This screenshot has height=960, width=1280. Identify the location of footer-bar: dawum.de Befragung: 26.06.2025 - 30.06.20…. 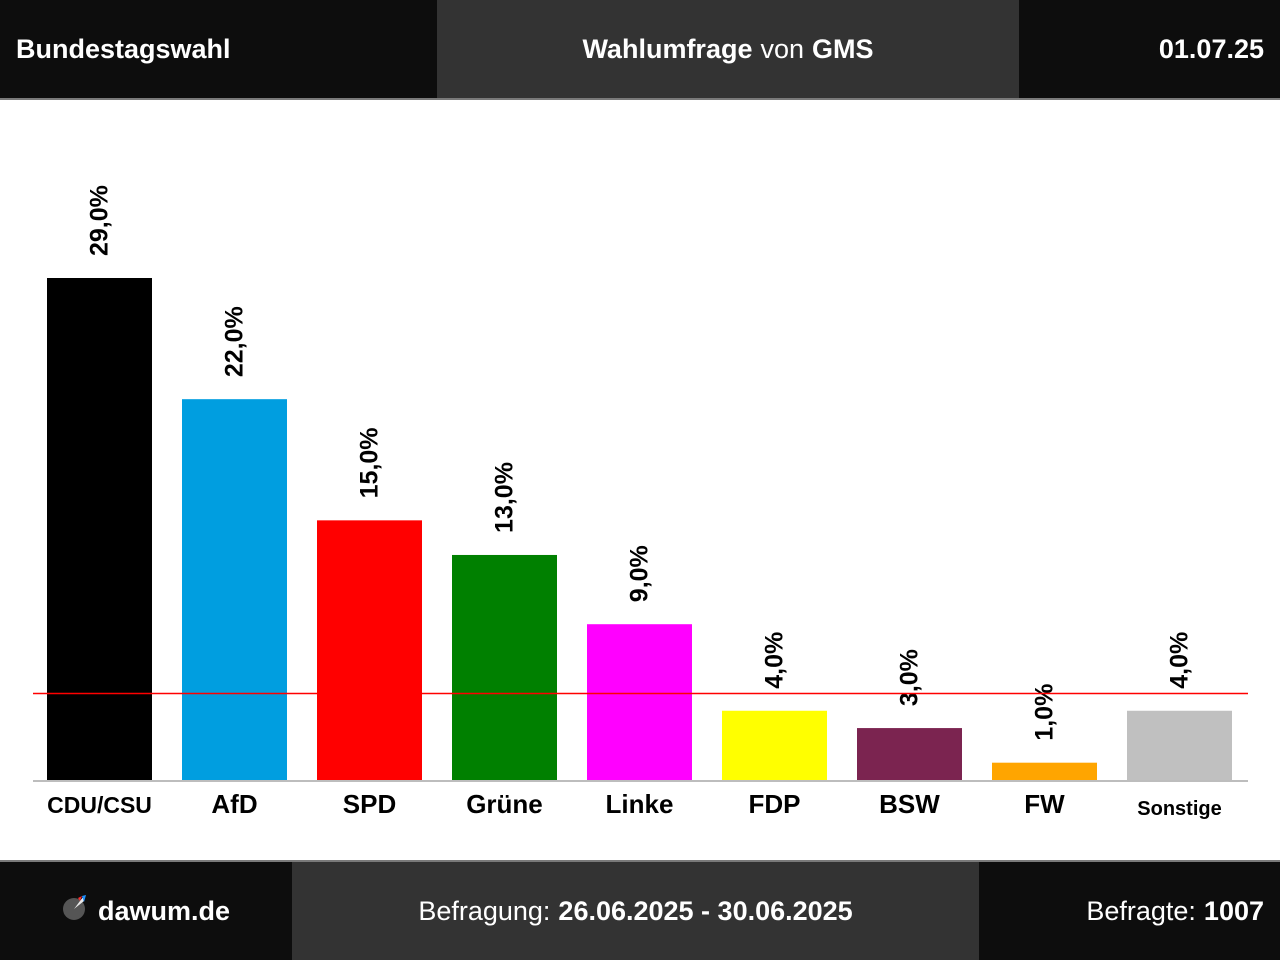
(640, 910).